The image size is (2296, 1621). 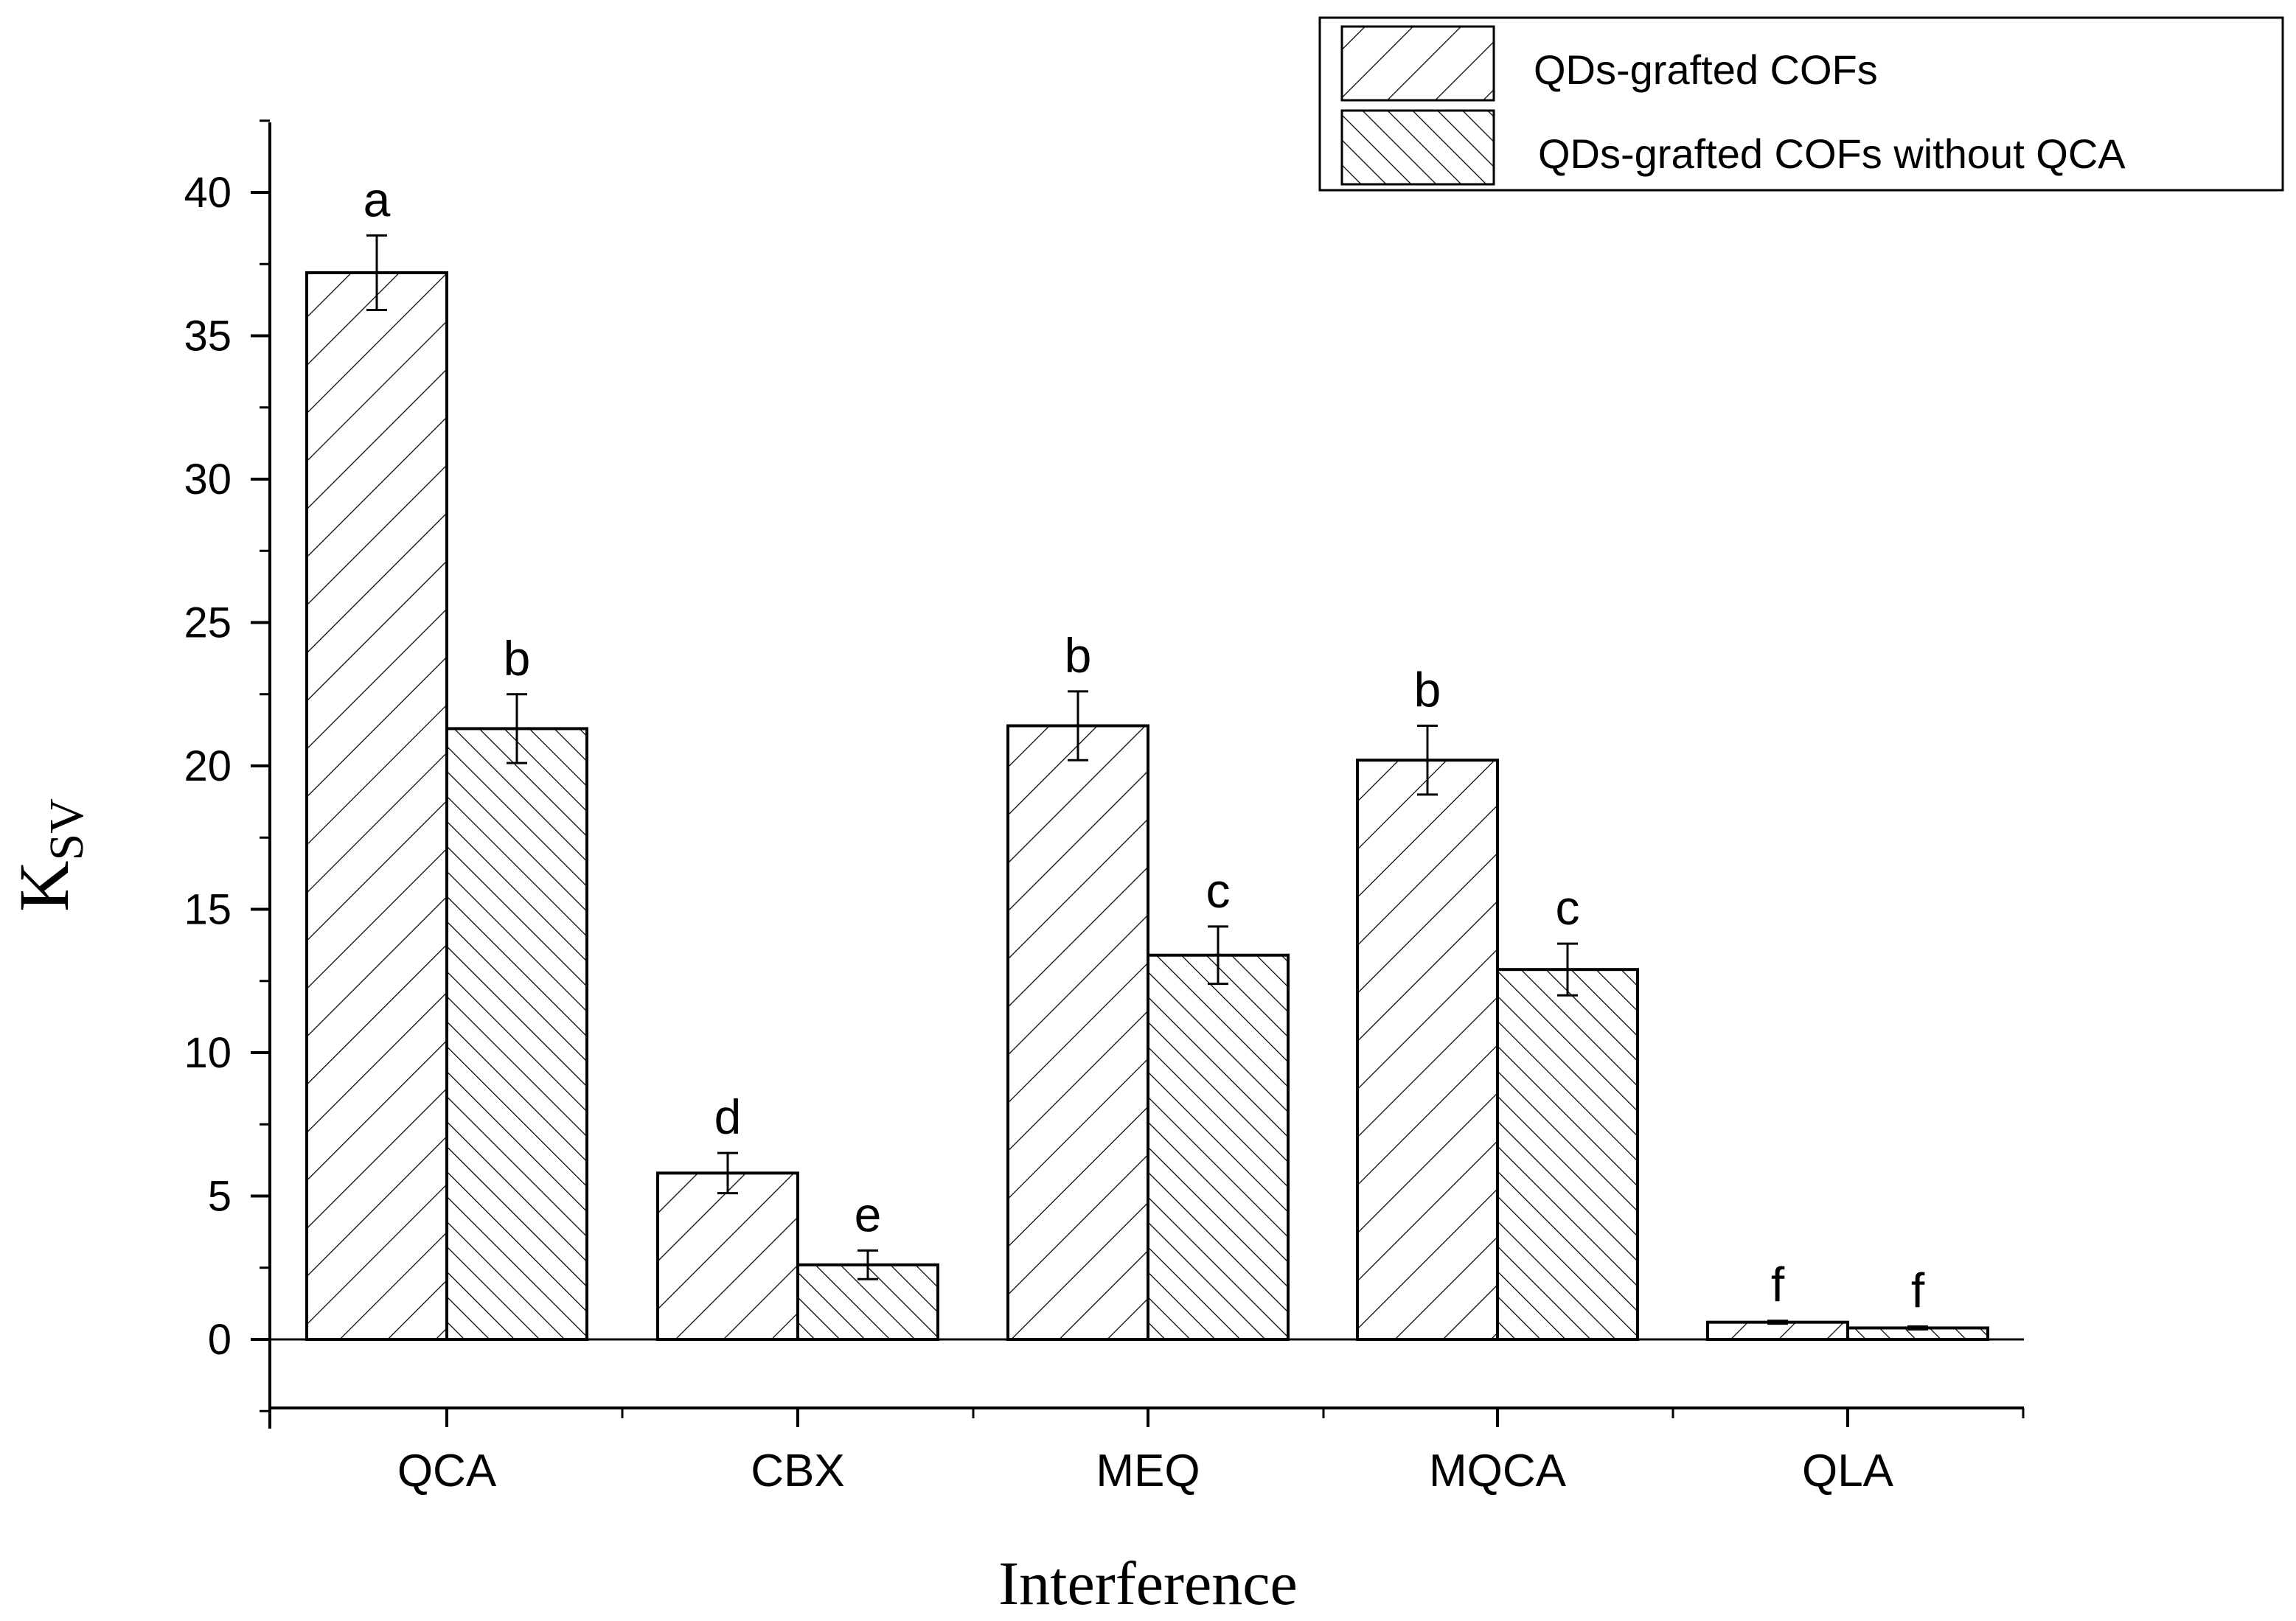 What do you see at coordinates (1427, 690) in the screenshot?
I see `sig-letter-series1-mqca: b` at bounding box center [1427, 690].